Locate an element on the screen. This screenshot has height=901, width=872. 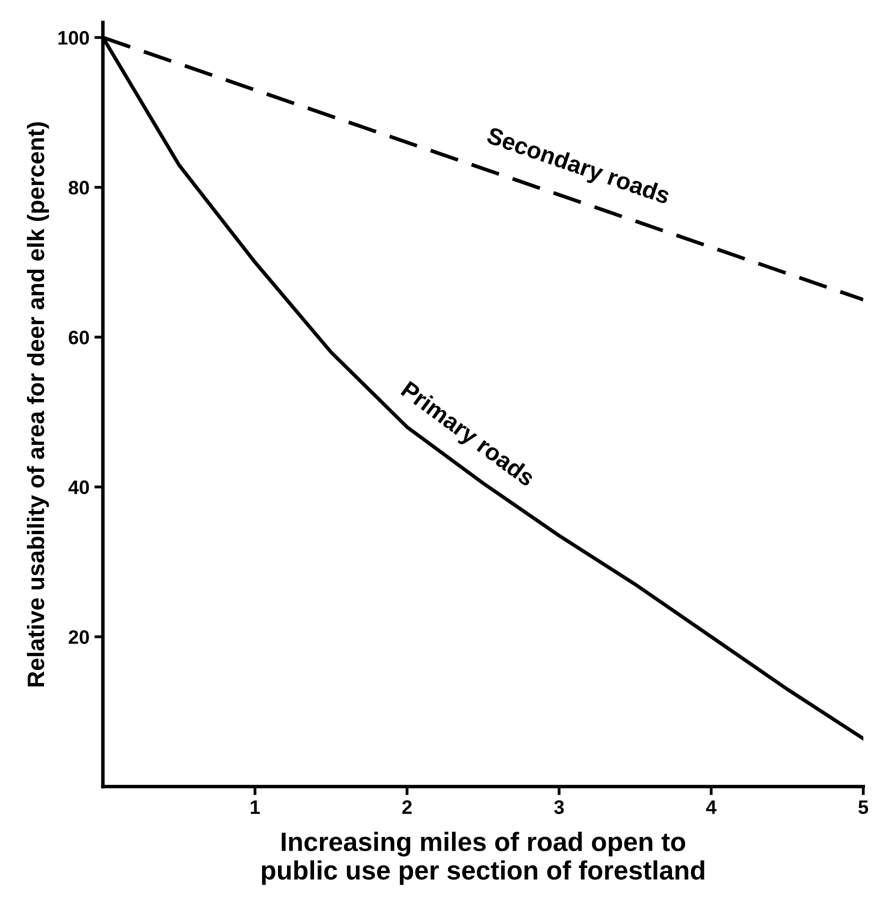
x-tick-label: 4 is located at coordinates (711, 807).